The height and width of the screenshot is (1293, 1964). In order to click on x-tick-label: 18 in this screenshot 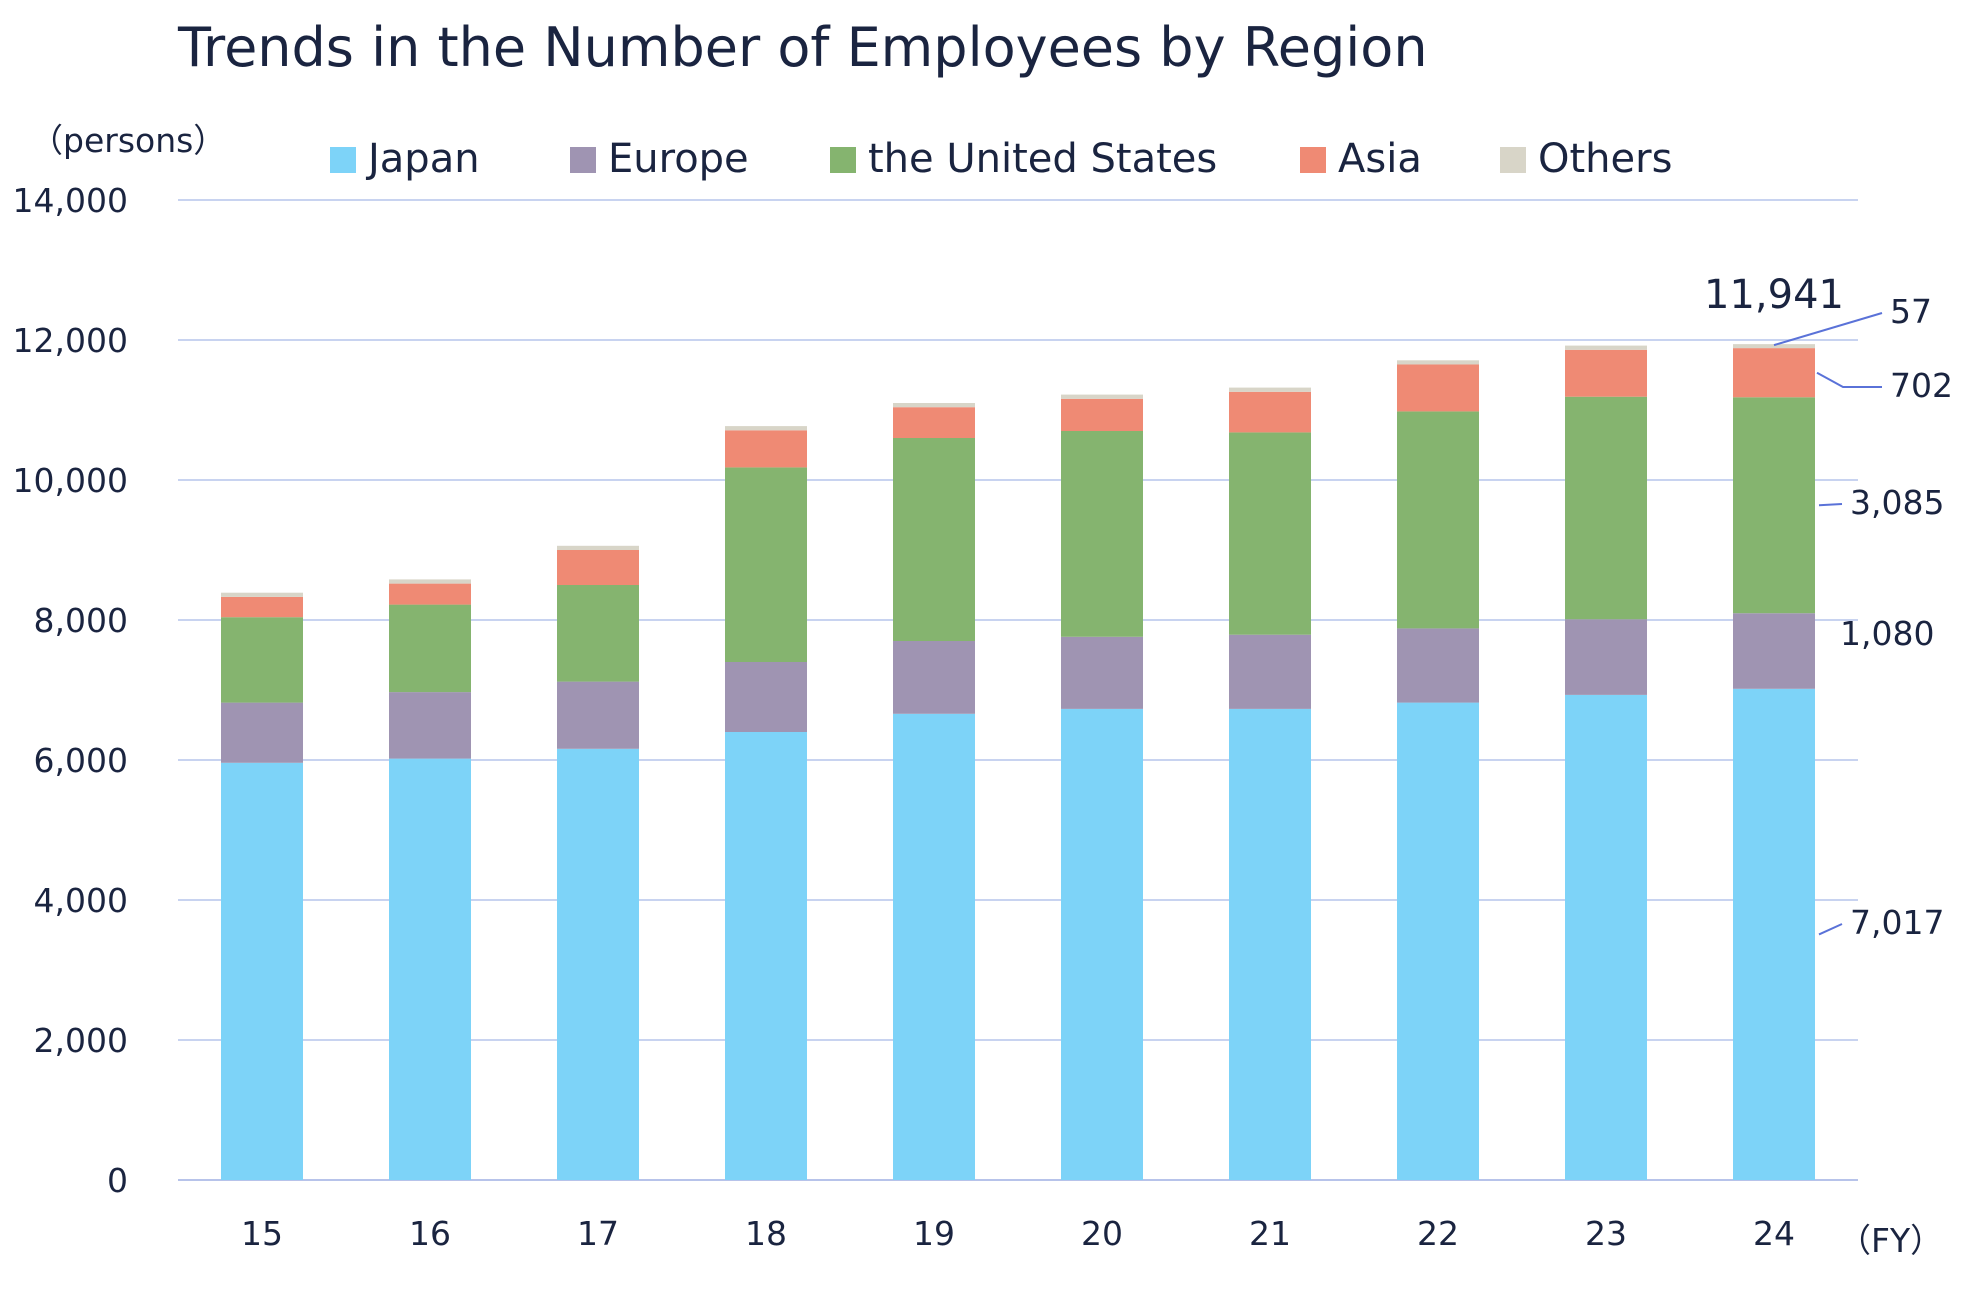, I will do `click(766, 1233)`.